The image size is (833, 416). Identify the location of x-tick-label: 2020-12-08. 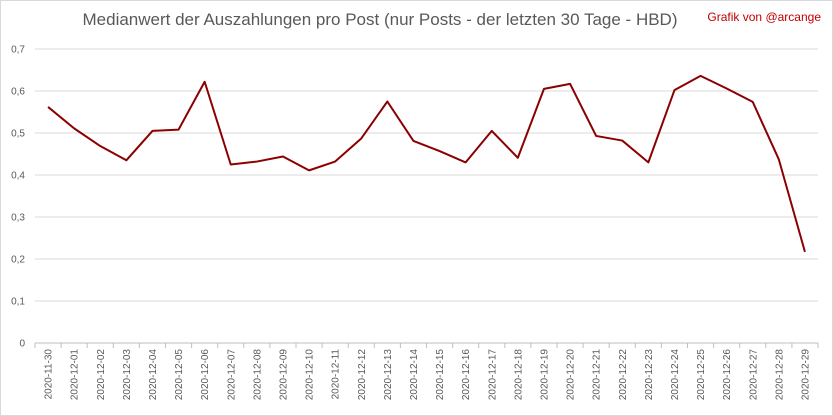
(257, 375).